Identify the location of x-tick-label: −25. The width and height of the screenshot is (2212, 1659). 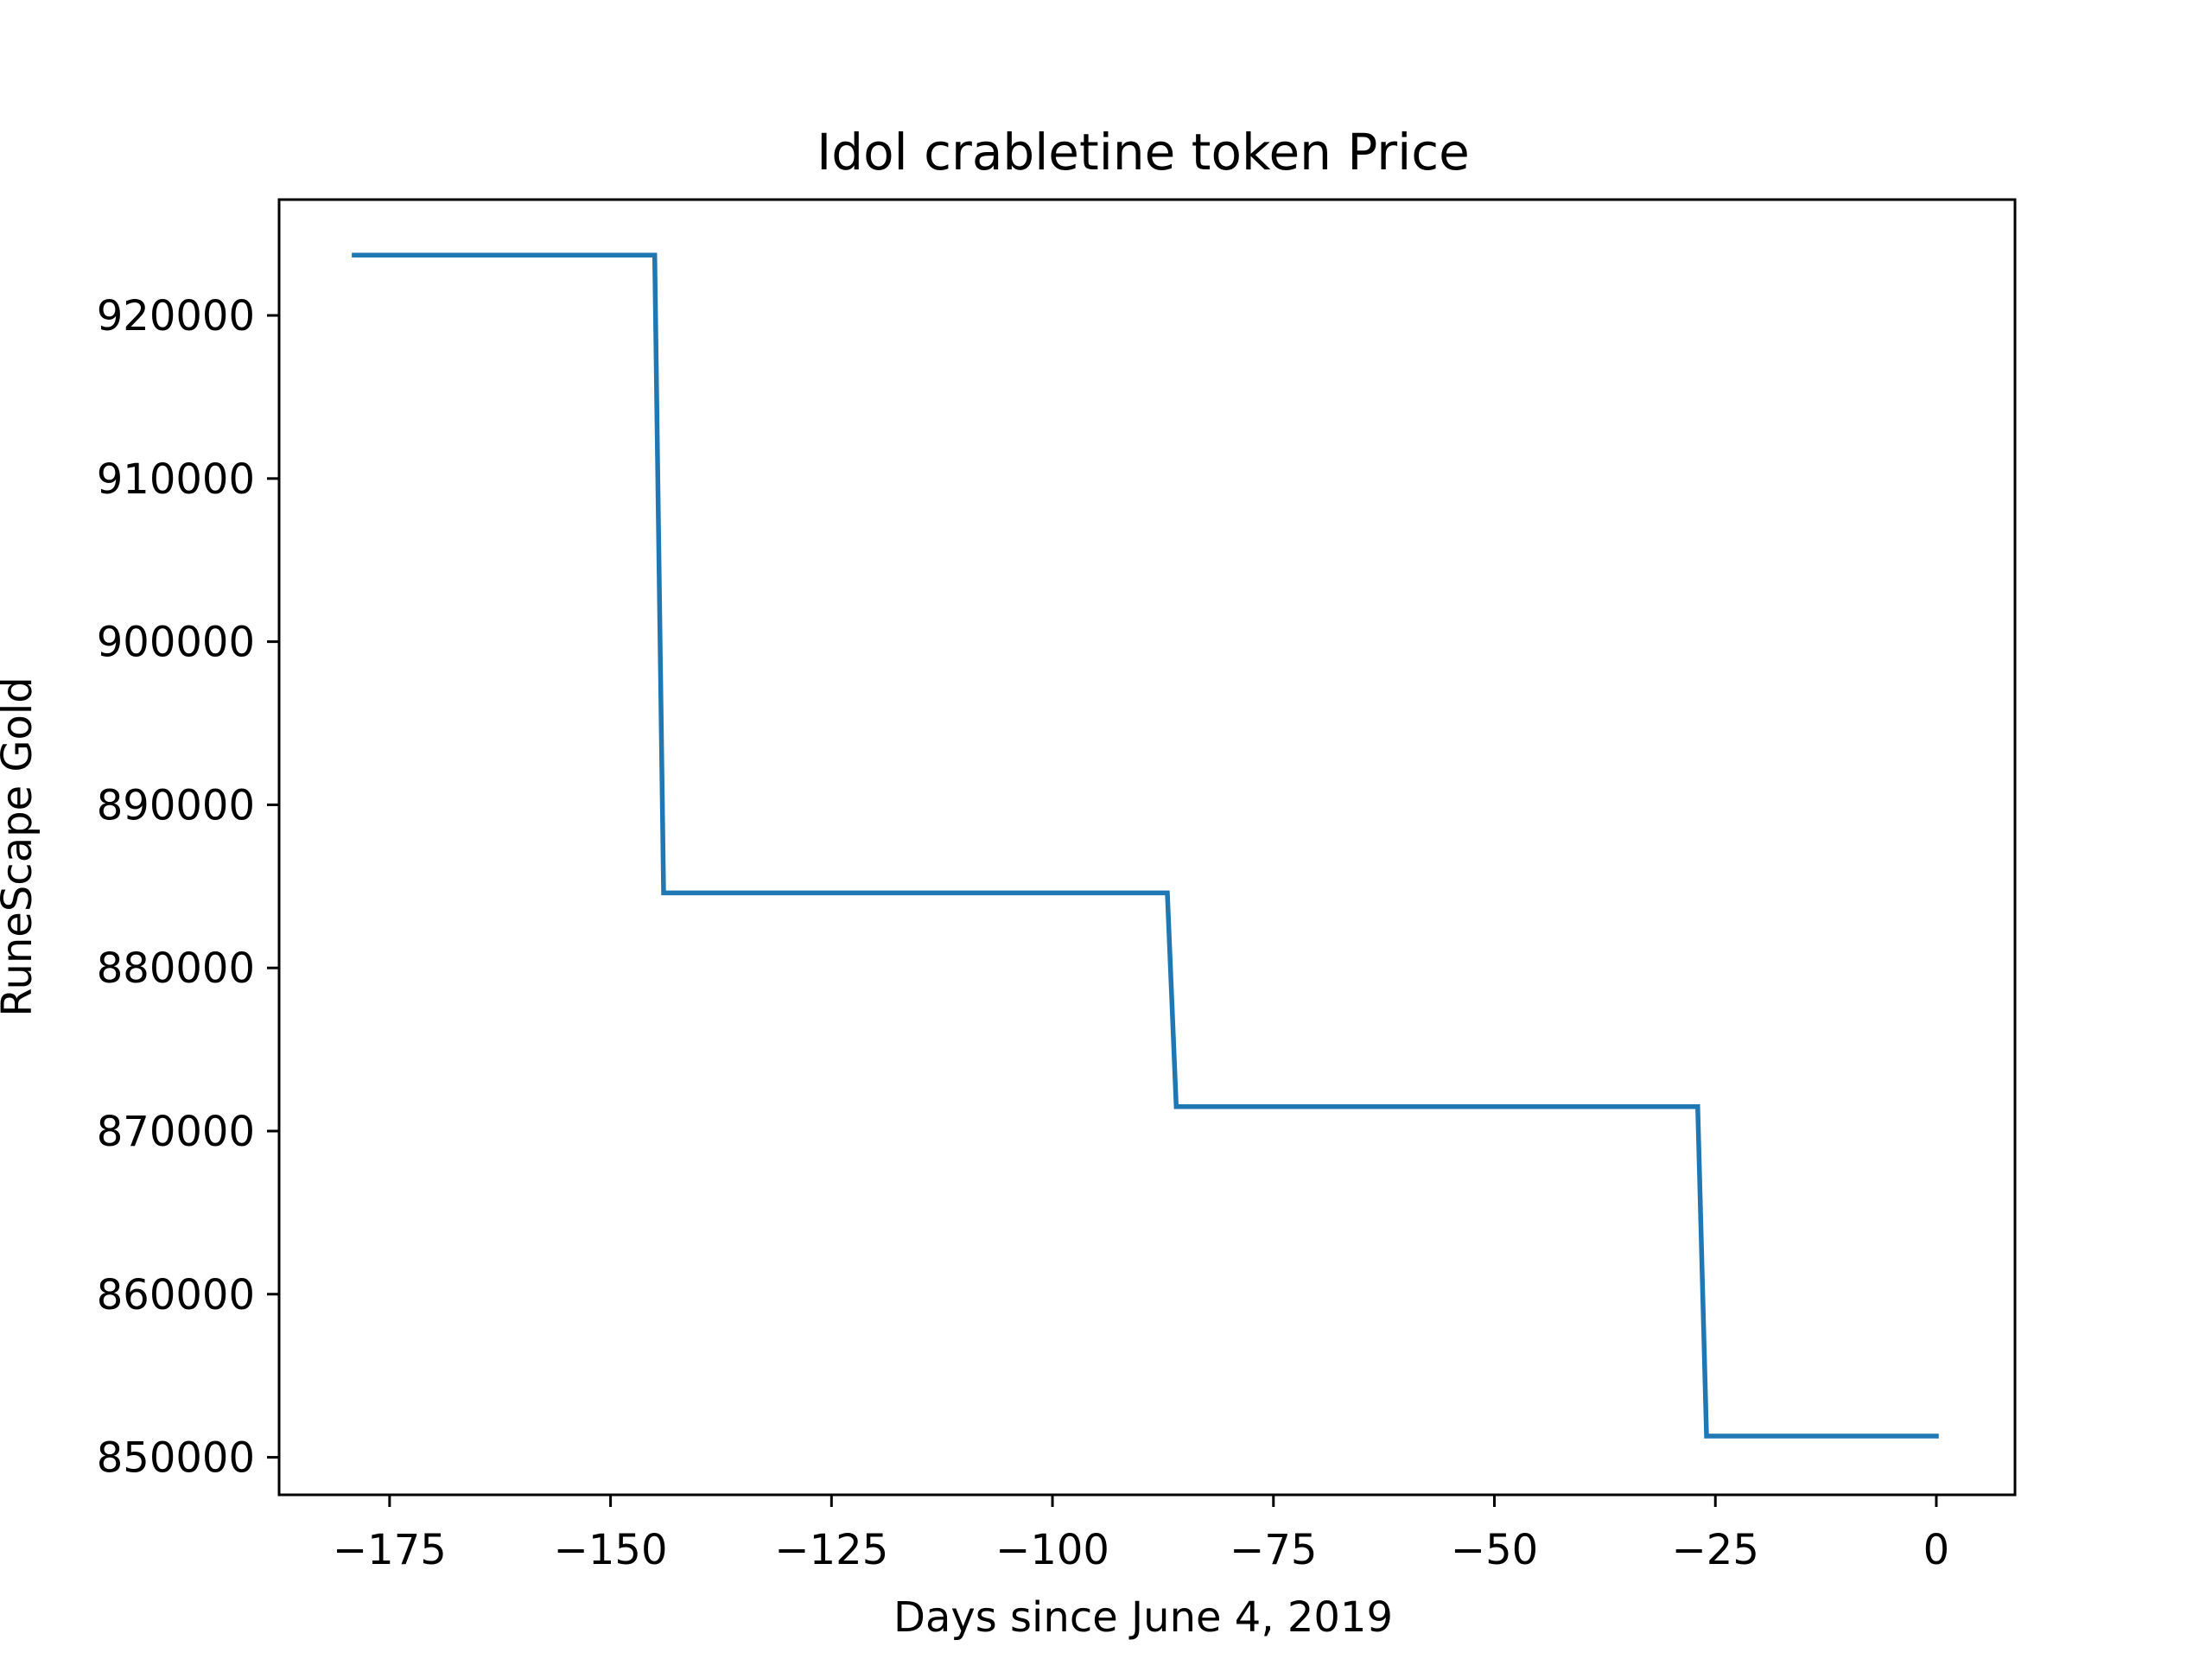
(1715, 1550).